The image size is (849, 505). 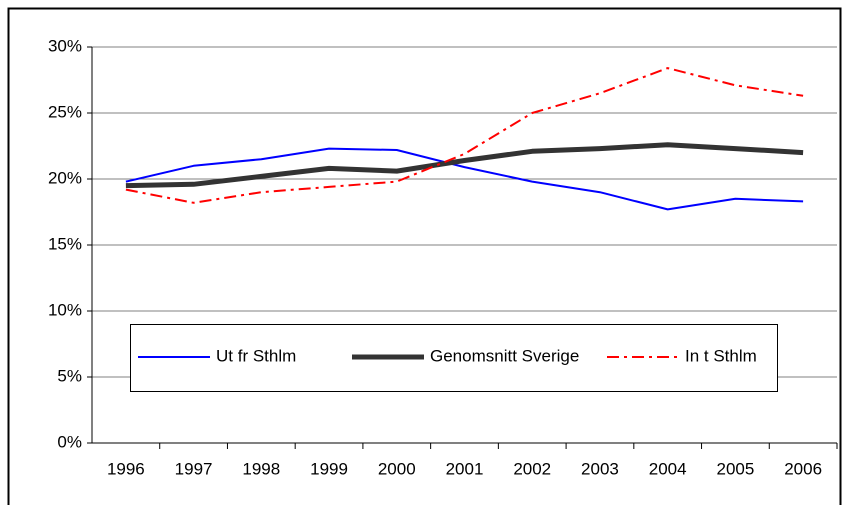 I want to click on x-tick-label: 1999, so click(x=329, y=468).